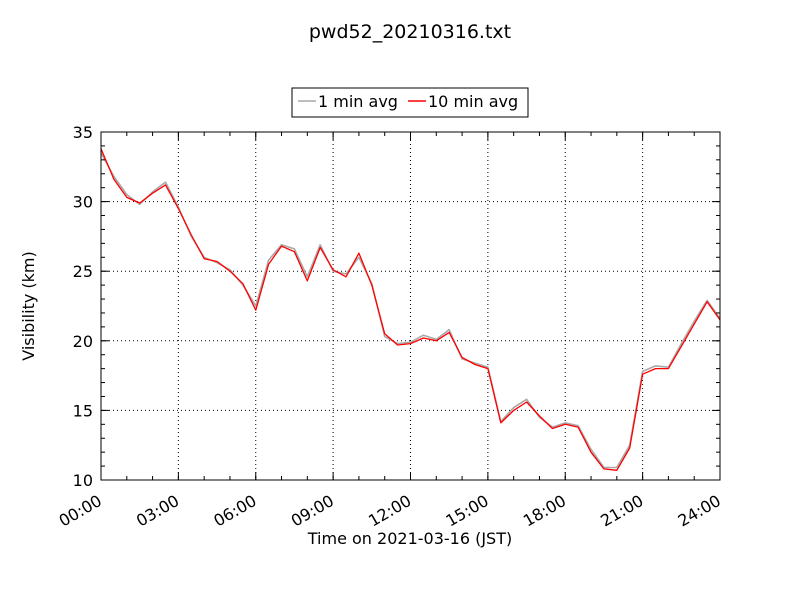 This screenshot has width=800, height=600. Describe the element at coordinates (83, 271) in the screenshot. I see `y-tick-label: 25` at that location.